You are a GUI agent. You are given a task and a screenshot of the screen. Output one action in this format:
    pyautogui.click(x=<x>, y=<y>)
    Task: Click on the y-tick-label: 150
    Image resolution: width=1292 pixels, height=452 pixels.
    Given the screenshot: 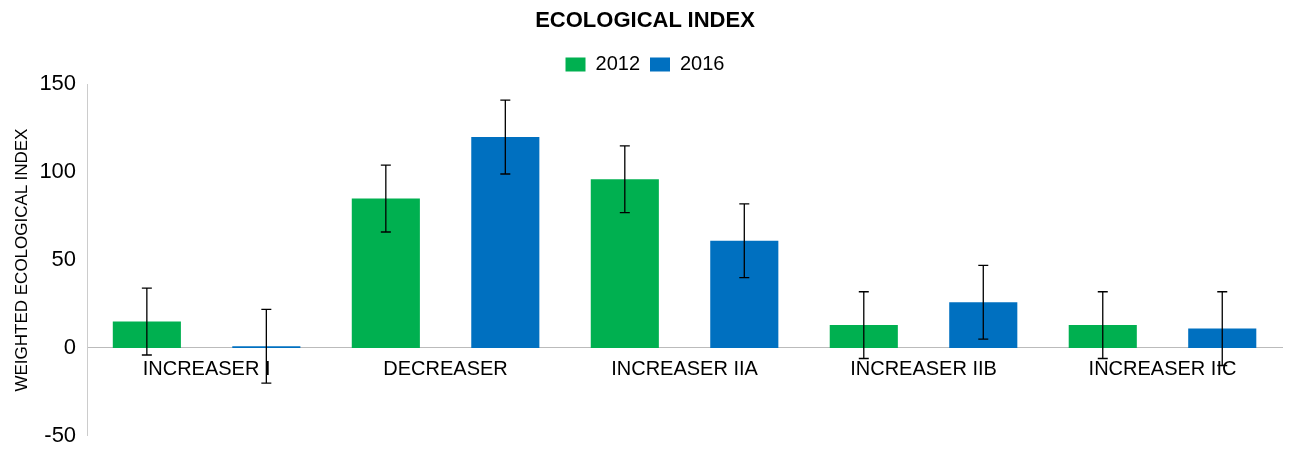 What is the action you would take?
    pyautogui.click(x=58, y=83)
    